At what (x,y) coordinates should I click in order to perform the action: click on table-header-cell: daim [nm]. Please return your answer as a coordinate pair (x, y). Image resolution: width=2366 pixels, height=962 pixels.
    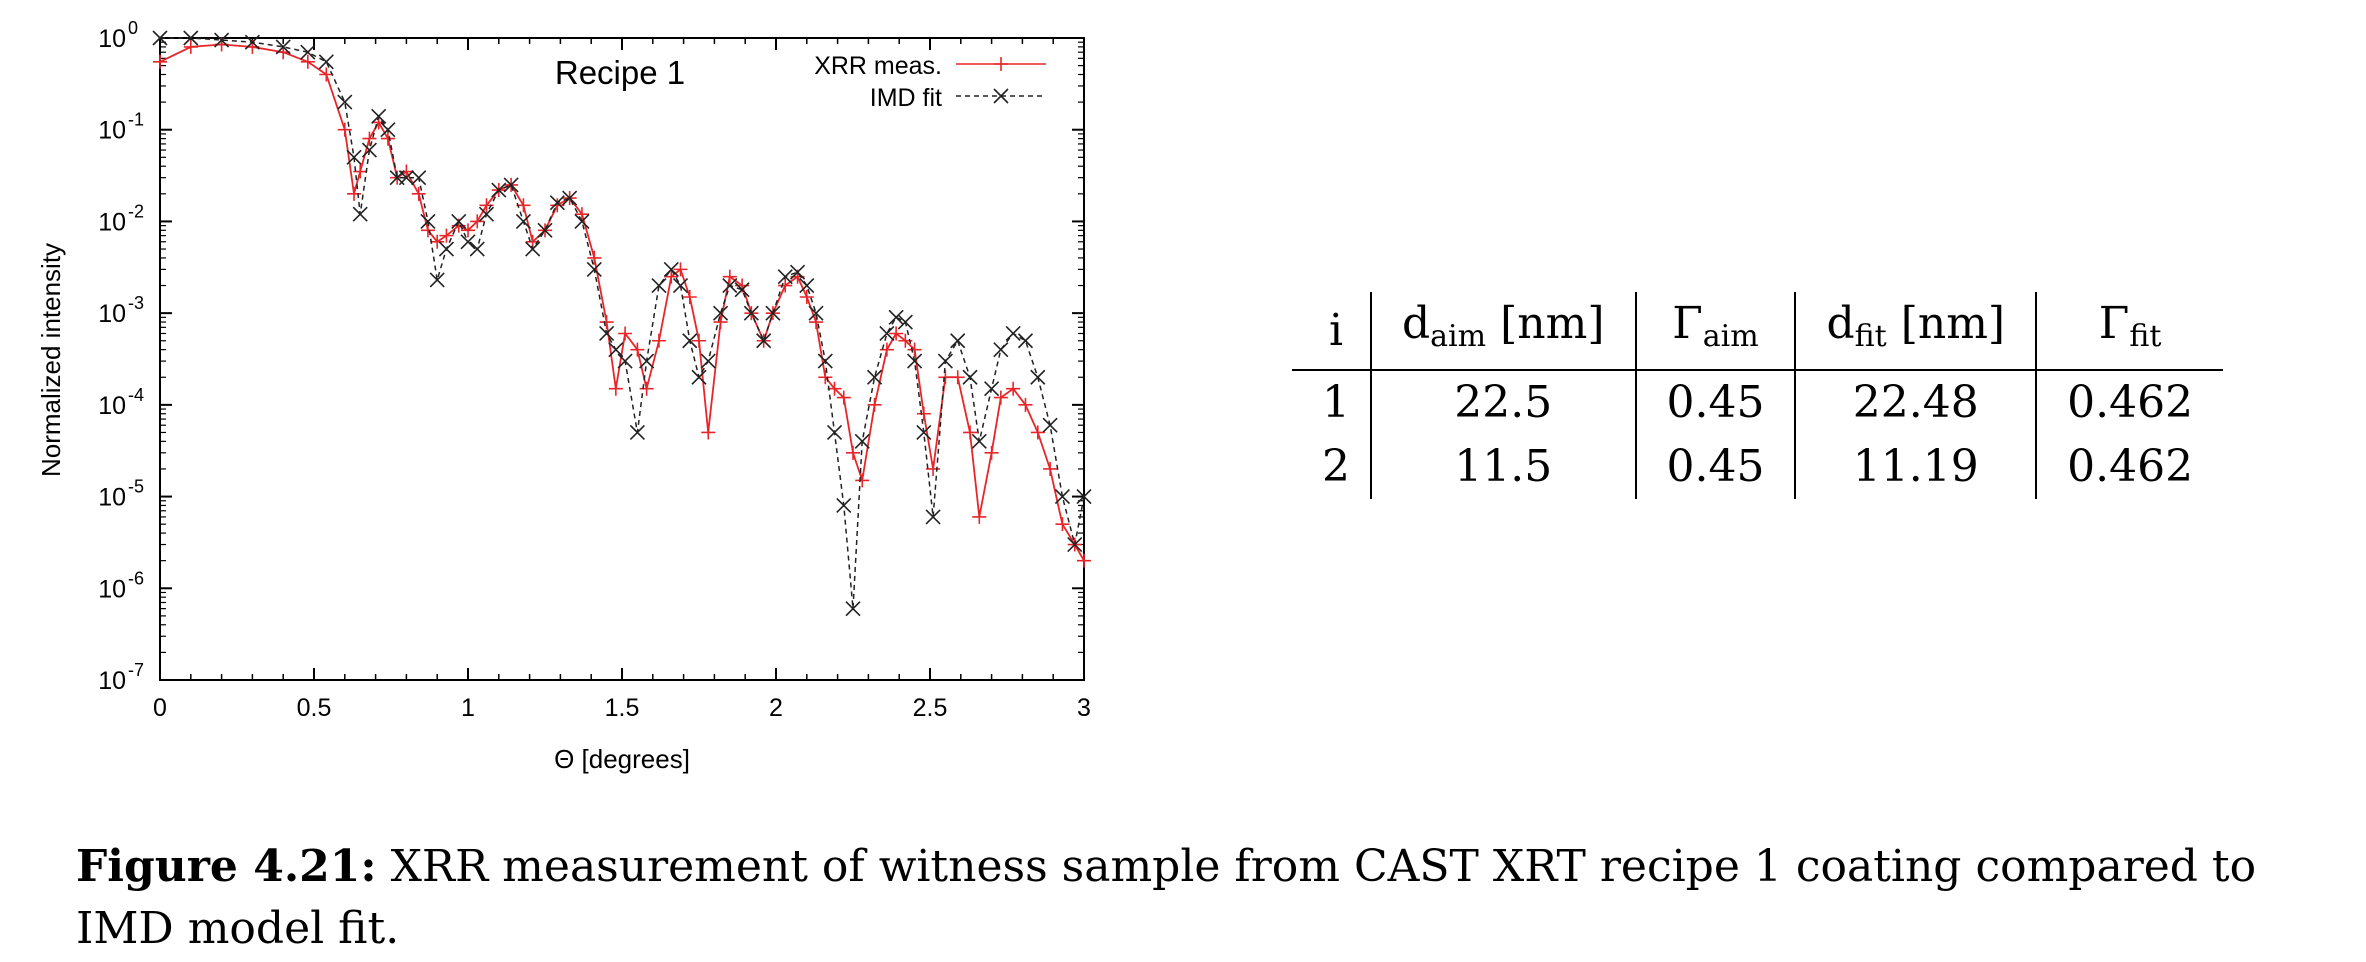
    Looking at the image, I should click on (1504, 331).